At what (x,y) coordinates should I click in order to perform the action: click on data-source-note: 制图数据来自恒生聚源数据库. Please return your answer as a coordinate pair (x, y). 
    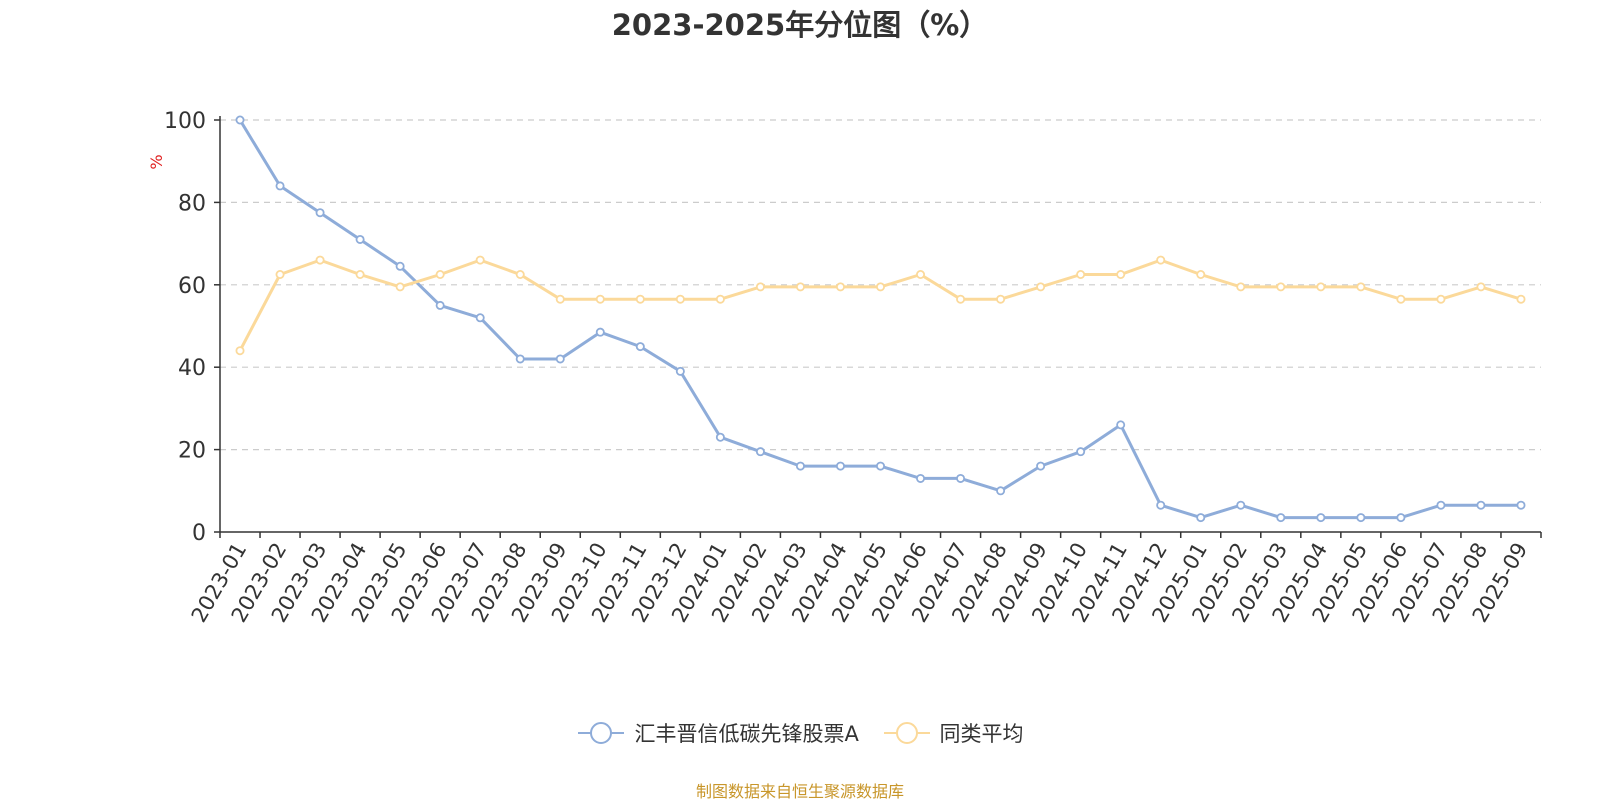
    Looking at the image, I should click on (799, 791).